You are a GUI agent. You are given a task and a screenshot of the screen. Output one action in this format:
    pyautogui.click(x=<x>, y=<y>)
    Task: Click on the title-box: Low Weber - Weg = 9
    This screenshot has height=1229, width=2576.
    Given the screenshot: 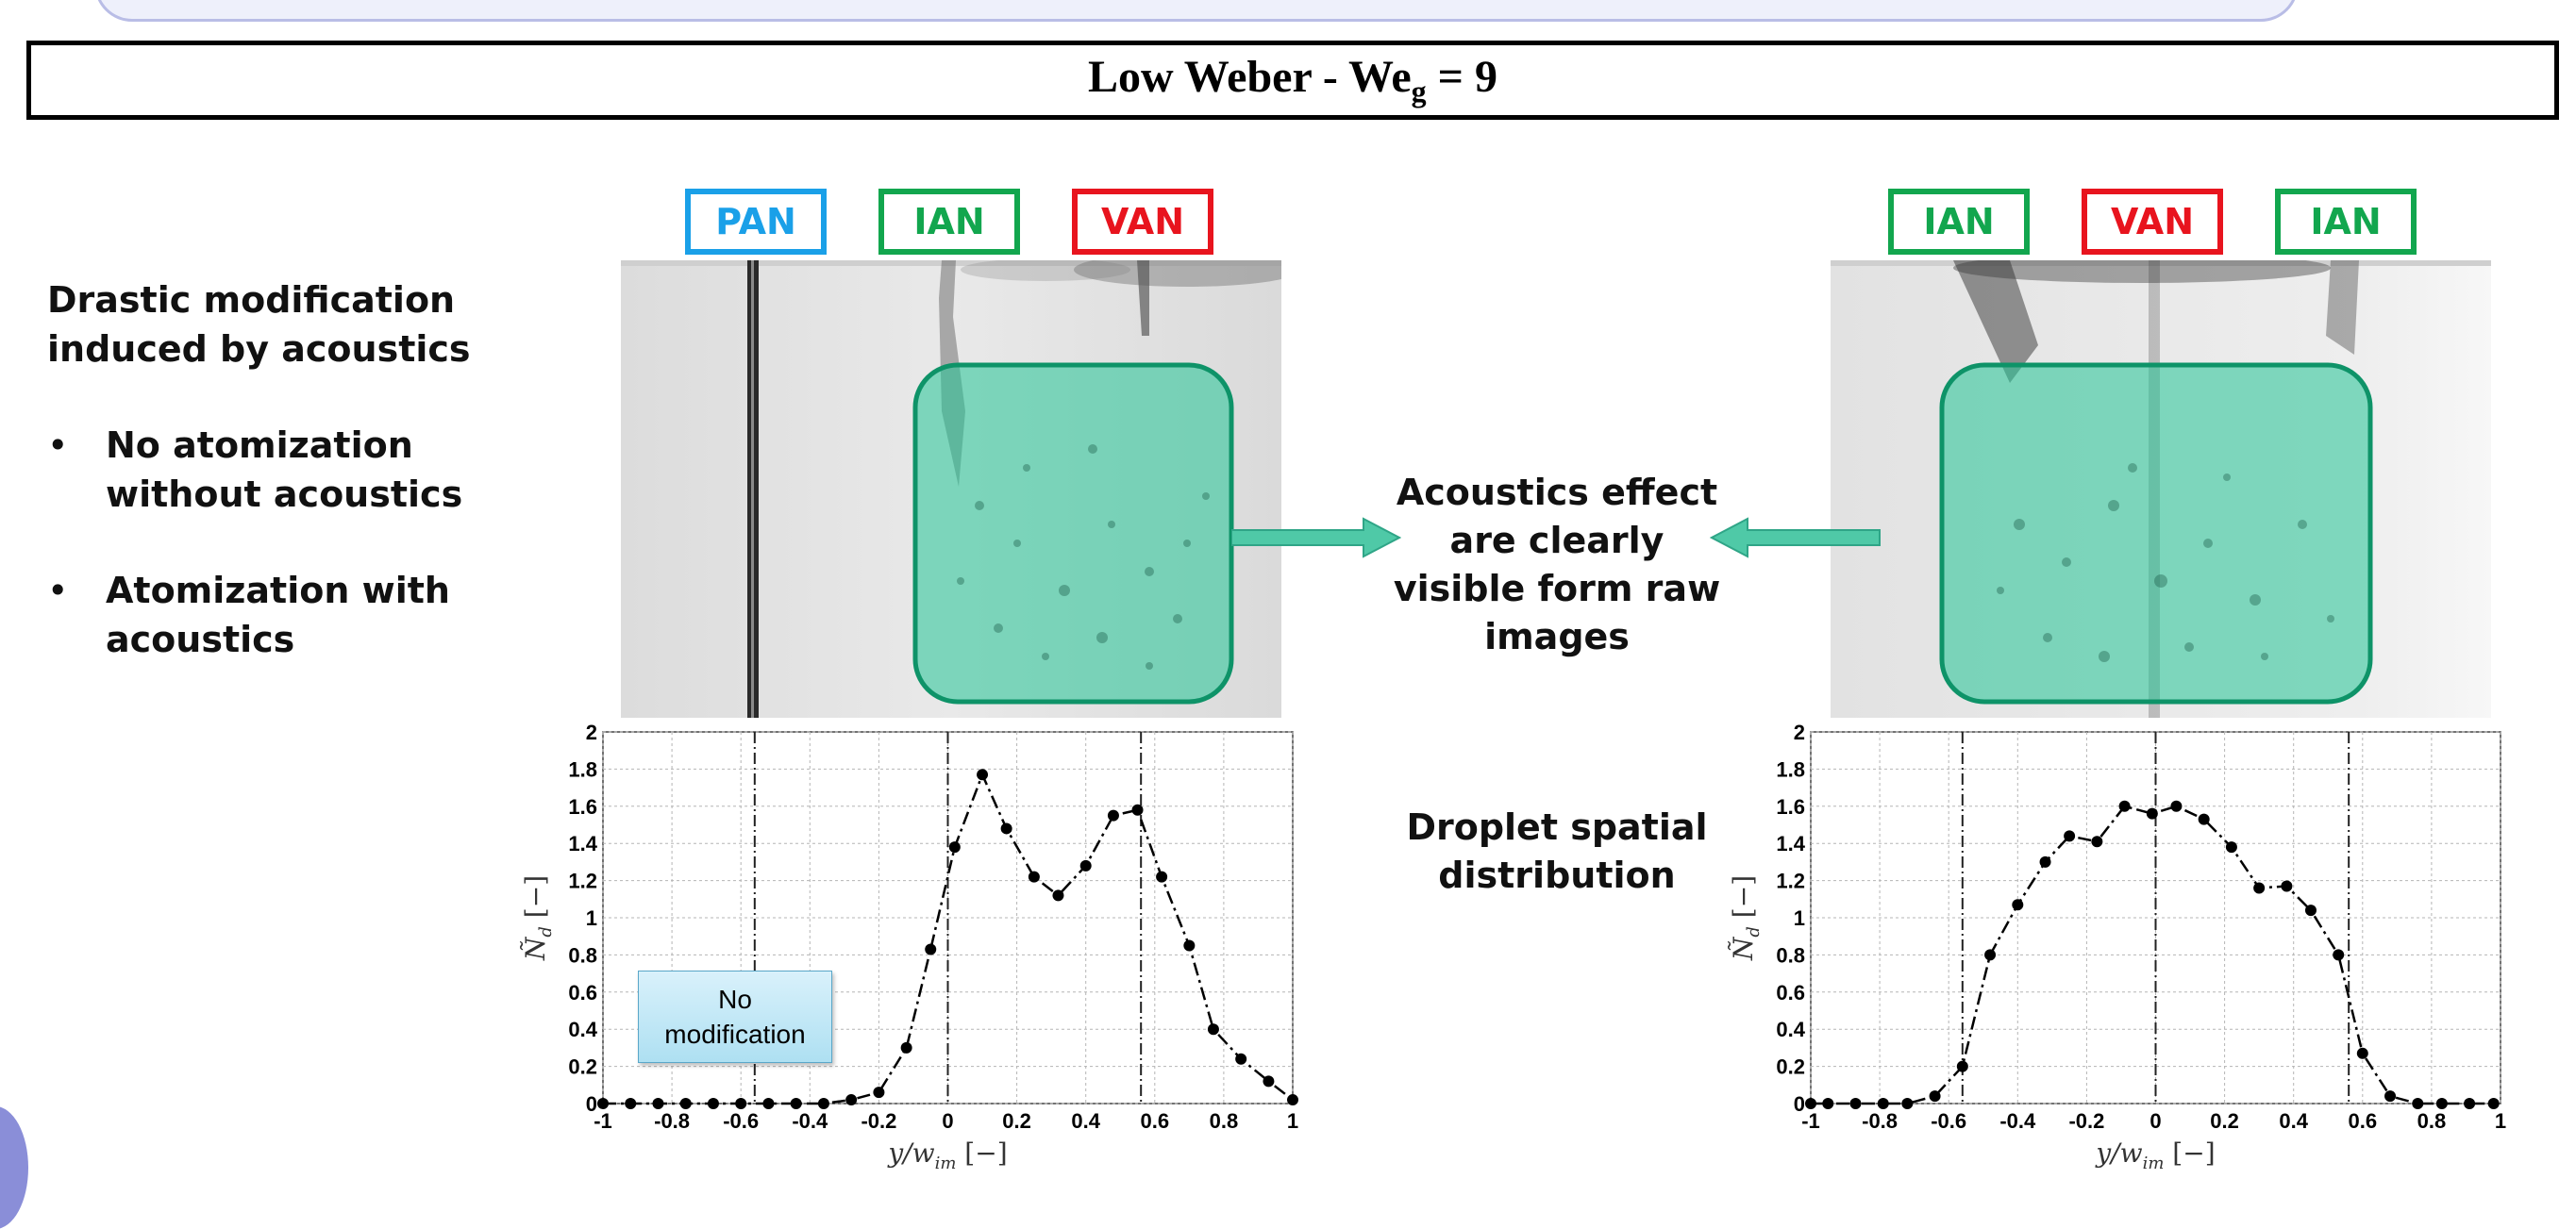 What is the action you would take?
    pyautogui.click(x=1292, y=81)
    